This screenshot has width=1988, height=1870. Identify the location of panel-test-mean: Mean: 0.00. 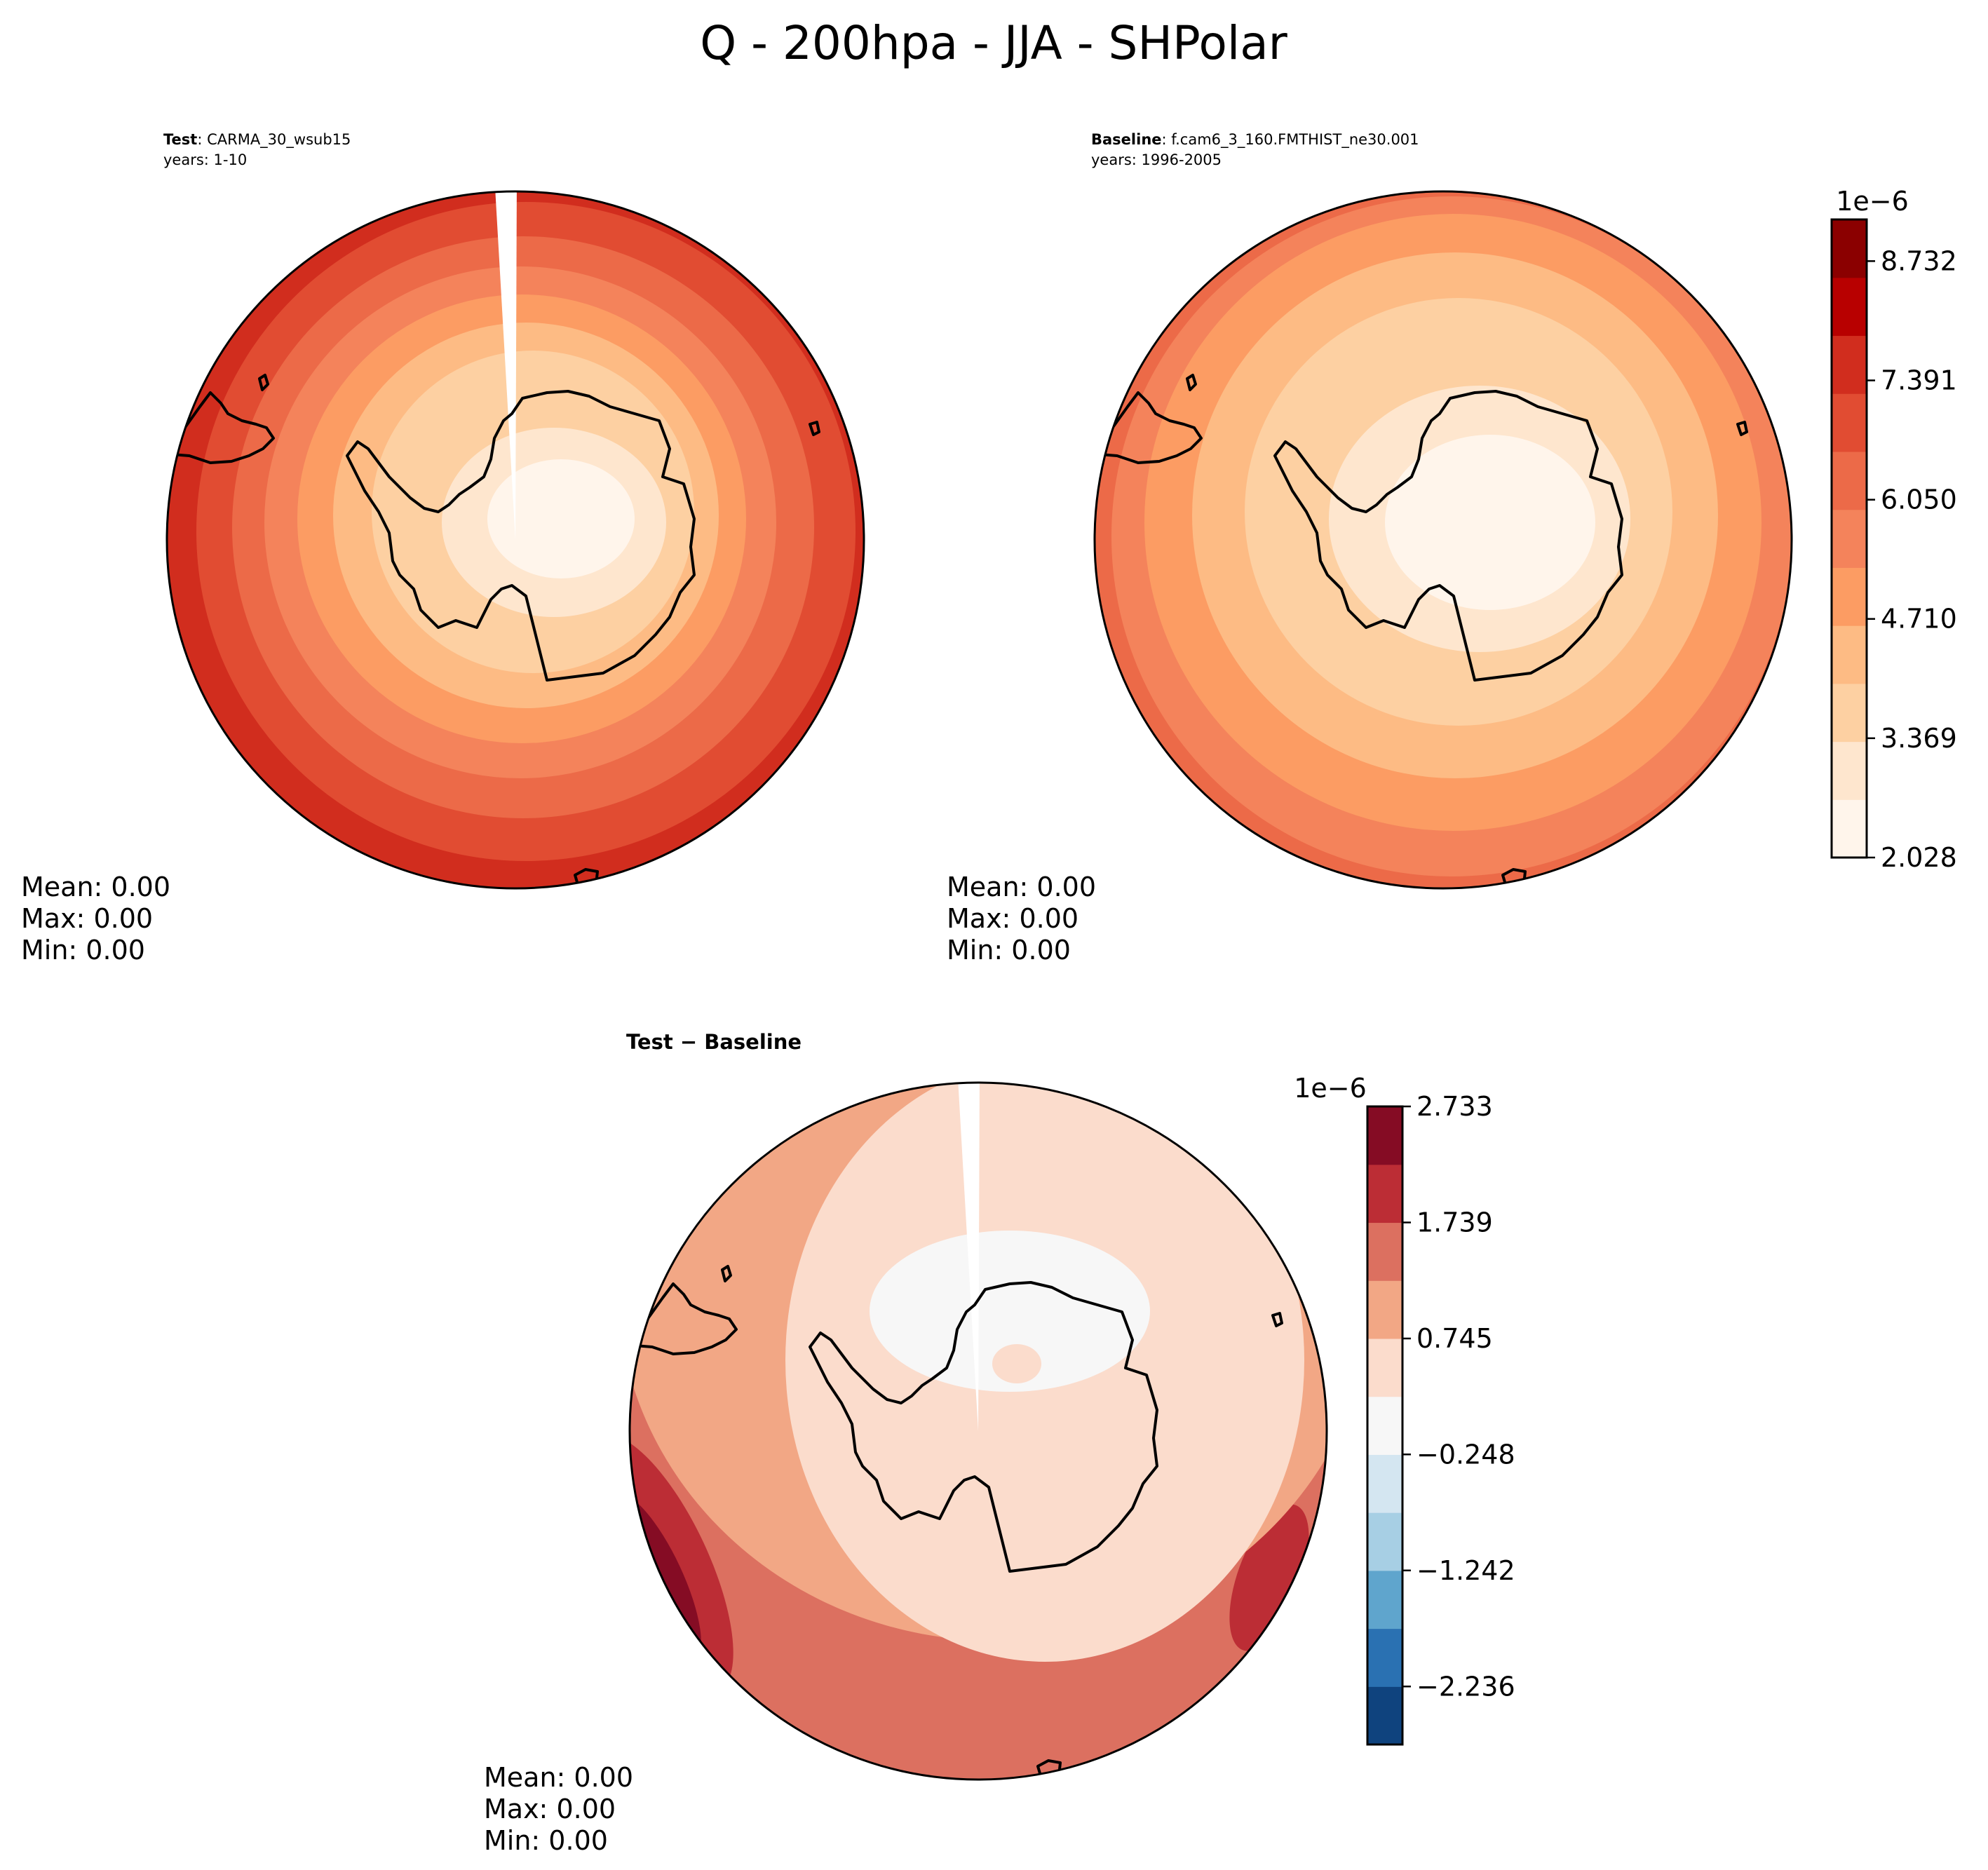
(96, 887).